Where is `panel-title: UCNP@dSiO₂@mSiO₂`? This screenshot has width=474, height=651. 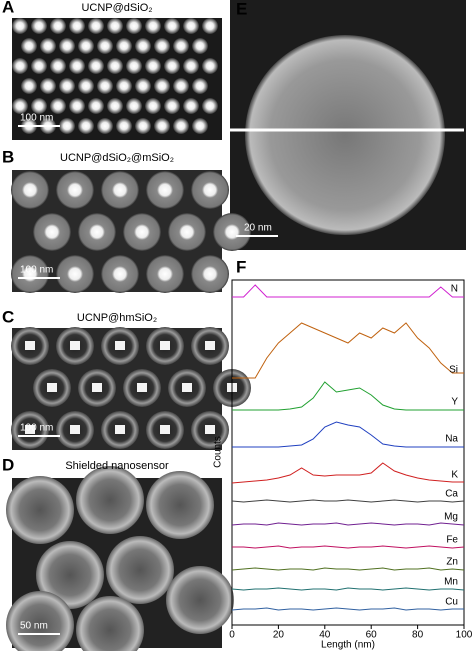
panel-title: UCNP@dSiO₂@mSiO₂ is located at coordinates (117, 158).